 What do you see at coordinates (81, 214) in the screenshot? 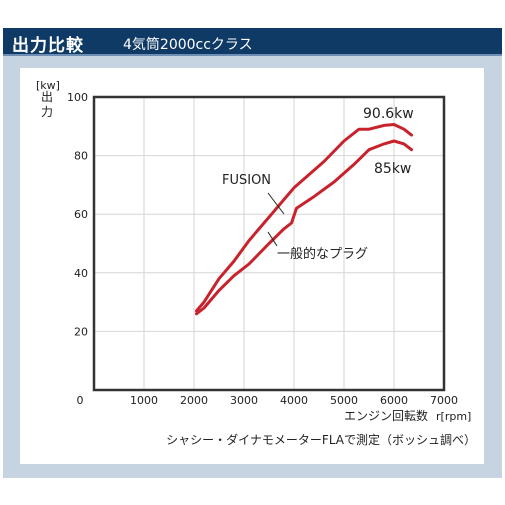
I see `y-tick-label-60: 60` at bounding box center [81, 214].